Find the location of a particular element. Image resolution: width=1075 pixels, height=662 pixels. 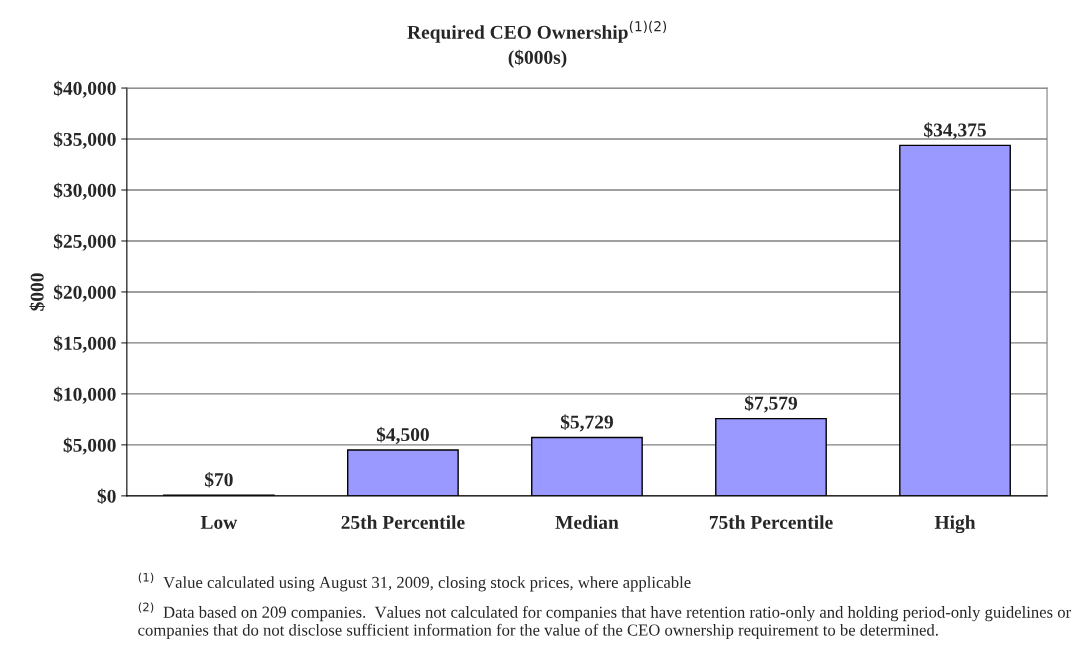

y-tick-label: $15,000 is located at coordinates (84, 344).